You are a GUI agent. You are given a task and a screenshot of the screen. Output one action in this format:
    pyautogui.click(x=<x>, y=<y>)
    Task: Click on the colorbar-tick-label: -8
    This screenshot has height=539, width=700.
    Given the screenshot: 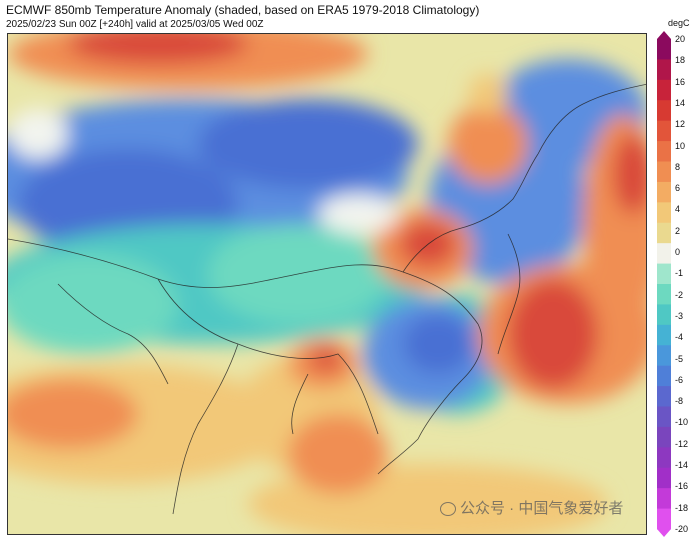 What is the action you would take?
    pyautogui.click(x=679, y=401)
    